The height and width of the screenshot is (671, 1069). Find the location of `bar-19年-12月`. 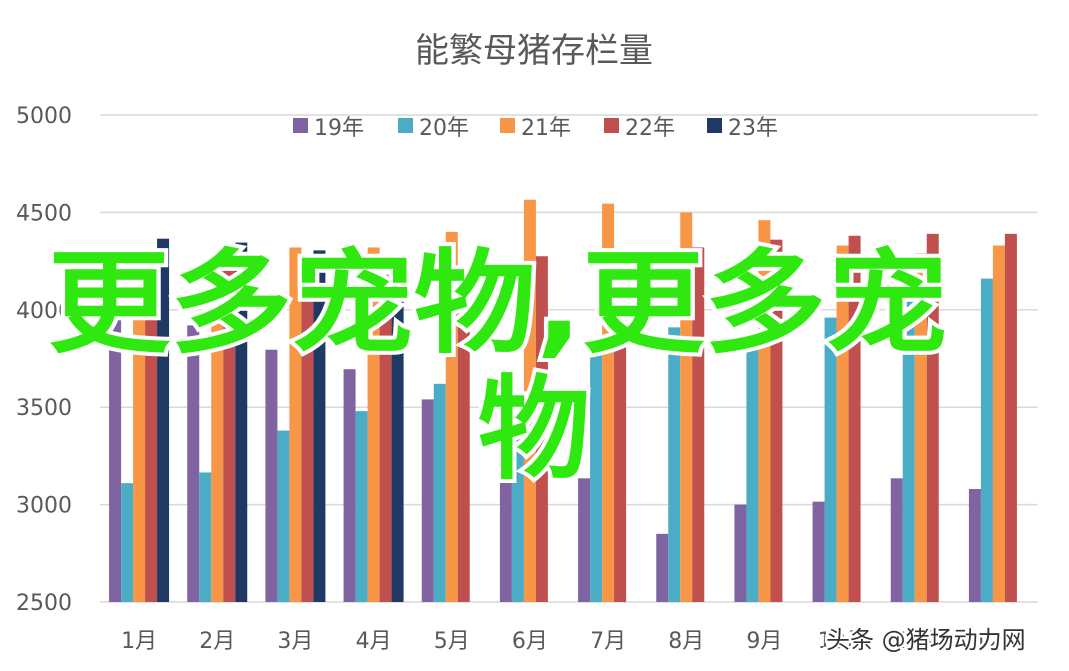

bar-19年-12月 is located at coordinates (974, 545).